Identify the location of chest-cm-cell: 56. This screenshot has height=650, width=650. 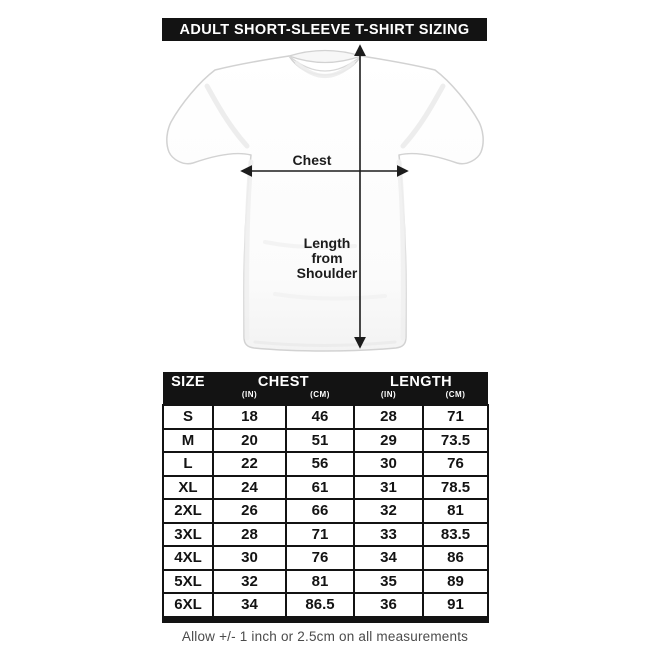
(320, 464).